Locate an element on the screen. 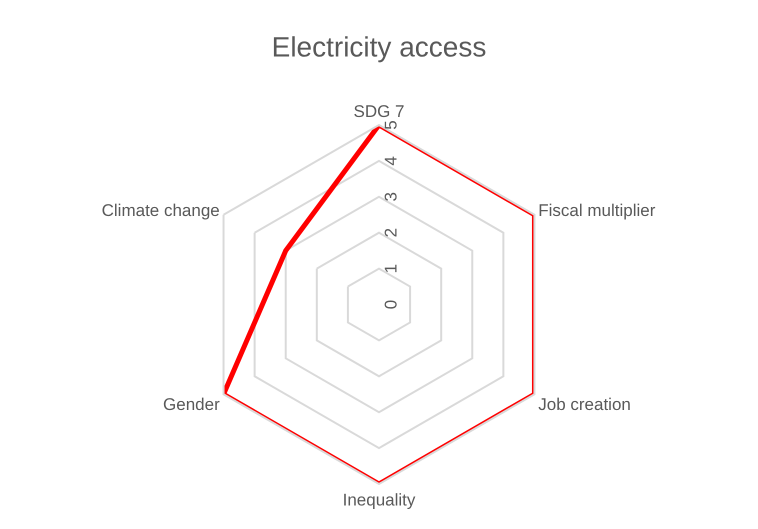 The width and height of the screenshot is (758, 529). spoke-label: Gender is located at coordinates (191, 404).